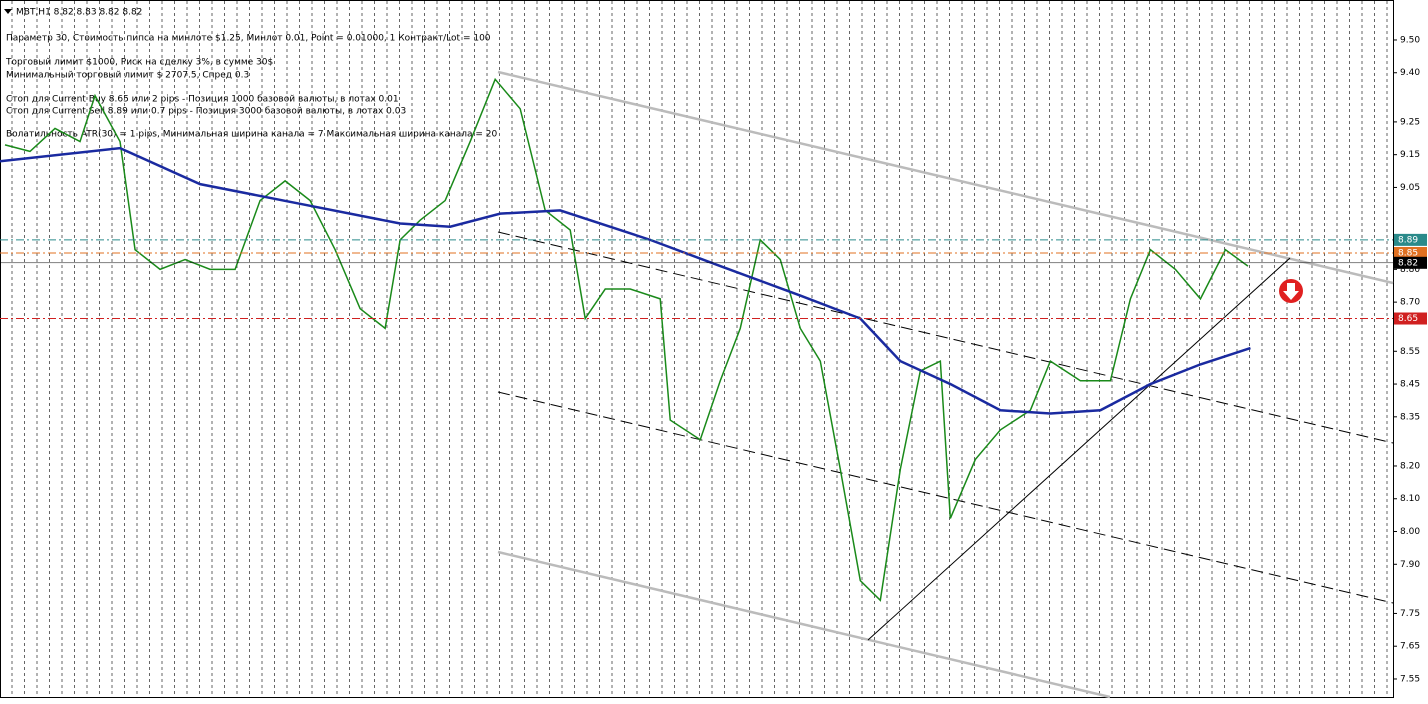 This screenshot has width=1428, height=704. Describe the element at coordinates (1410, 679) in the screenshot. I see `y-tick-label: 7.55` at that location.